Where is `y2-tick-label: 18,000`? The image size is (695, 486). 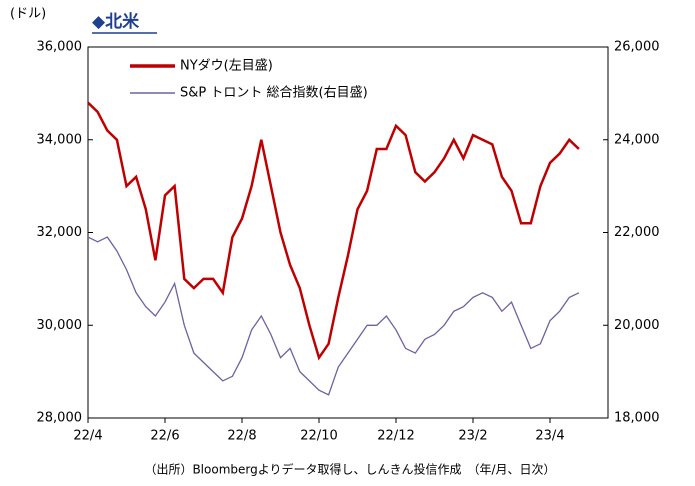 y2-tick-label: 18,000 is located at coordinates (637, 418).